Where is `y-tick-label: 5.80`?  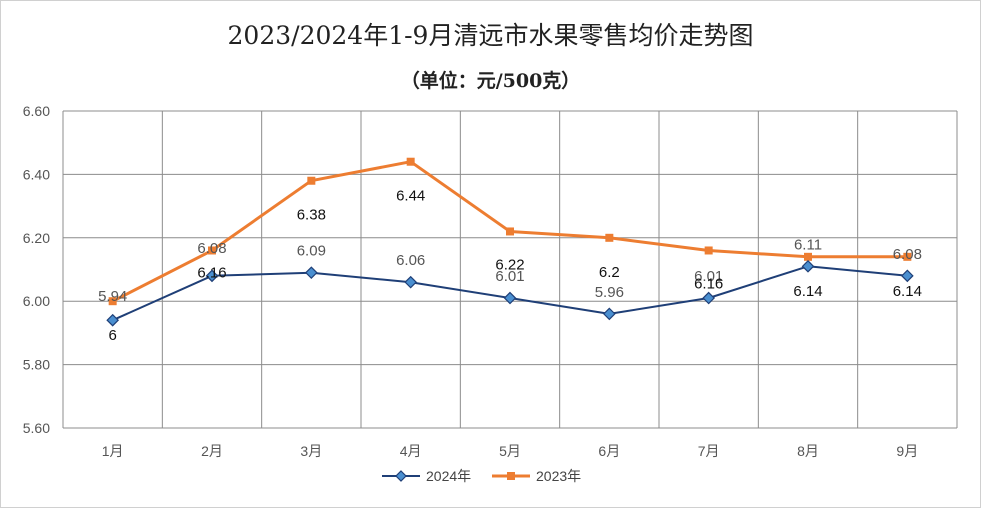 y-tick-label: 5.80 is located at coordinates (36, 365).